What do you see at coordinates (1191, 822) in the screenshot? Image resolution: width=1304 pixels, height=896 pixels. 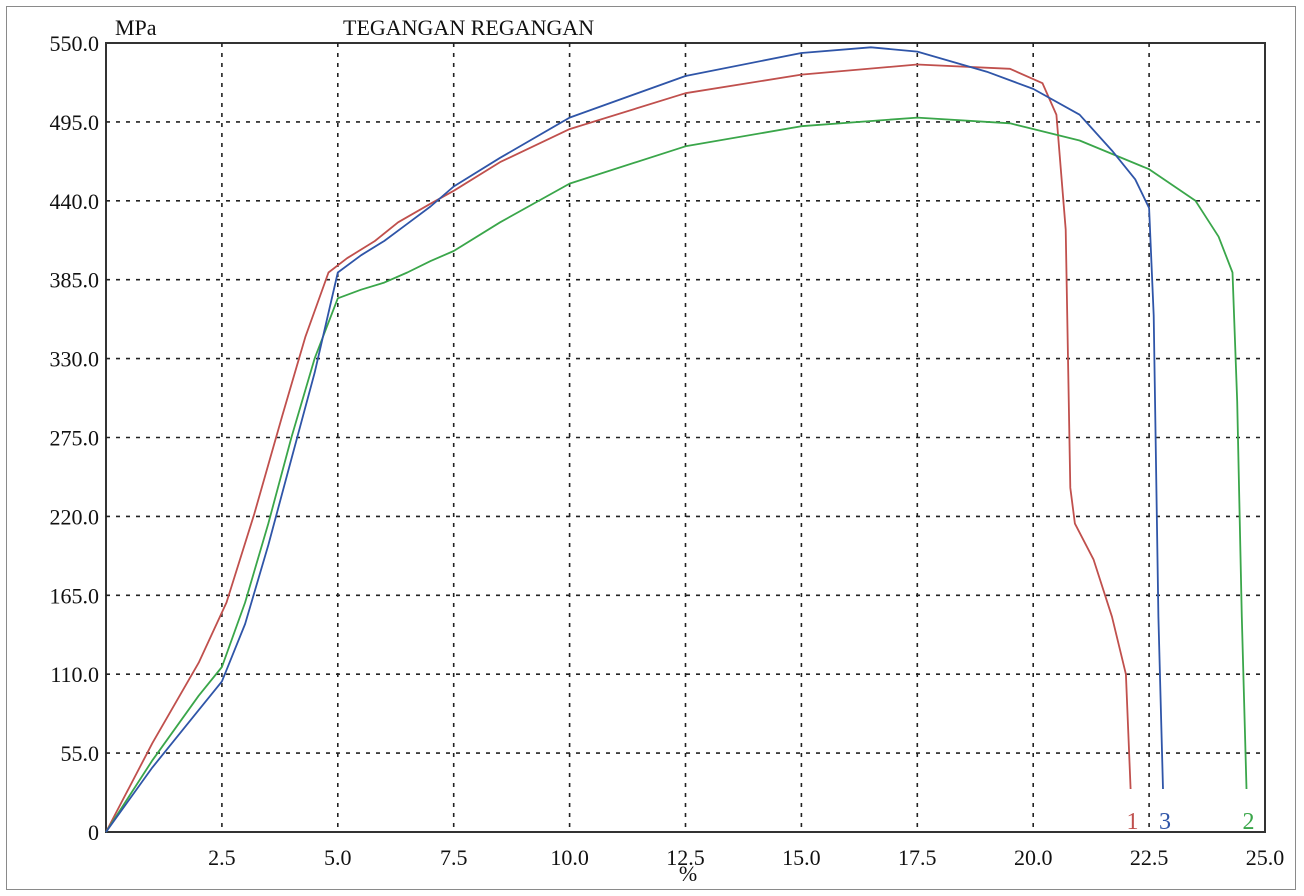 I see `series-labels: 1 2 3` at bounding box center [1191, 822].